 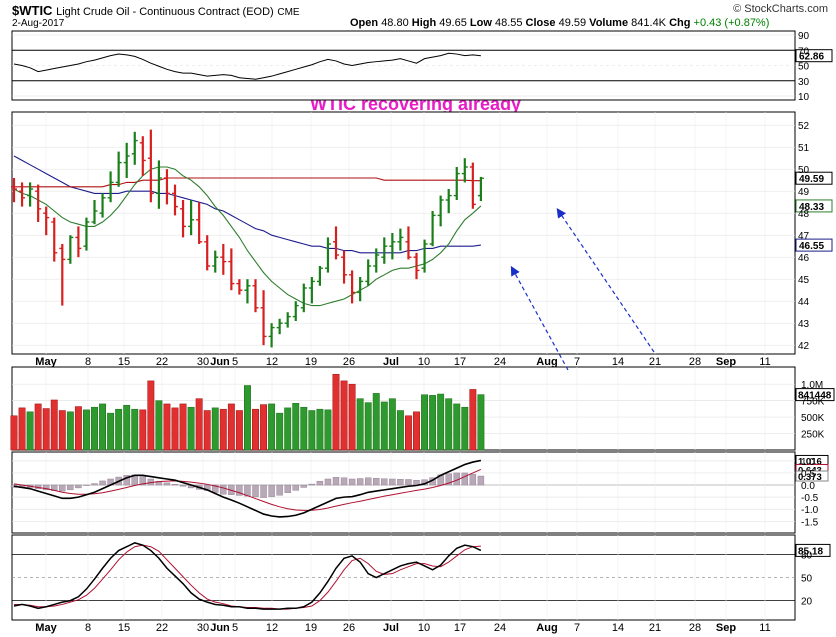 I want to click on macd-tick-label: 1.0, so click(x=808, y=462).